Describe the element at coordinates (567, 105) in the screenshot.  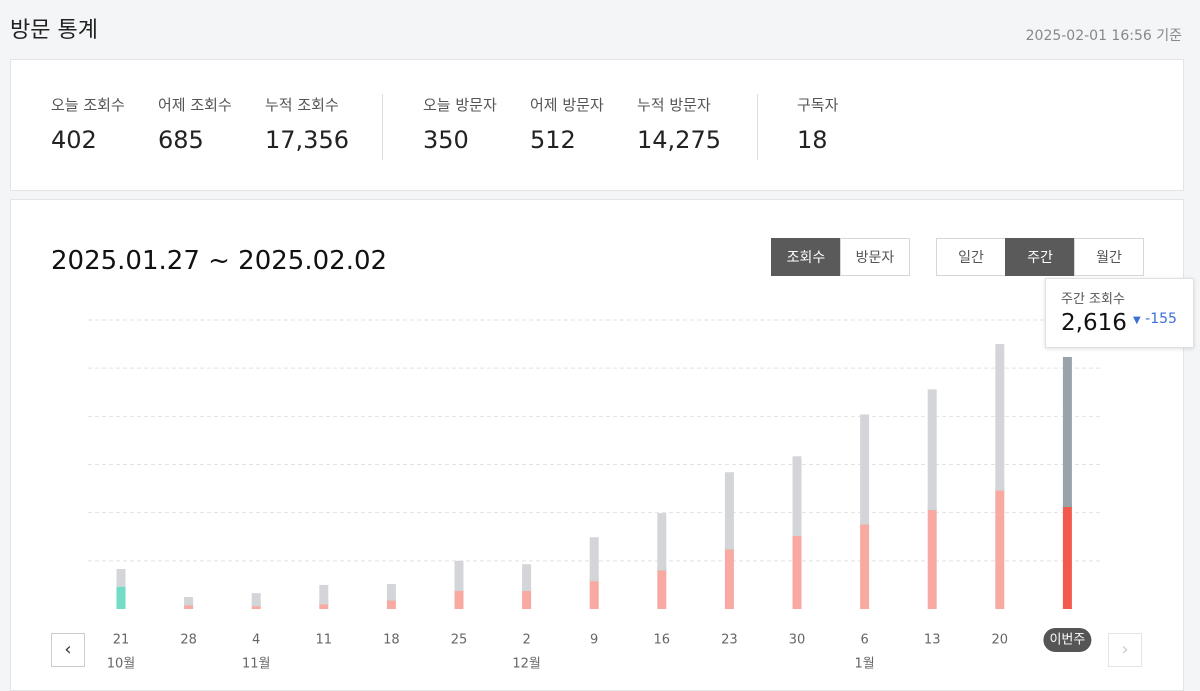
I see `stat-label: 어제 방문자` at that location.